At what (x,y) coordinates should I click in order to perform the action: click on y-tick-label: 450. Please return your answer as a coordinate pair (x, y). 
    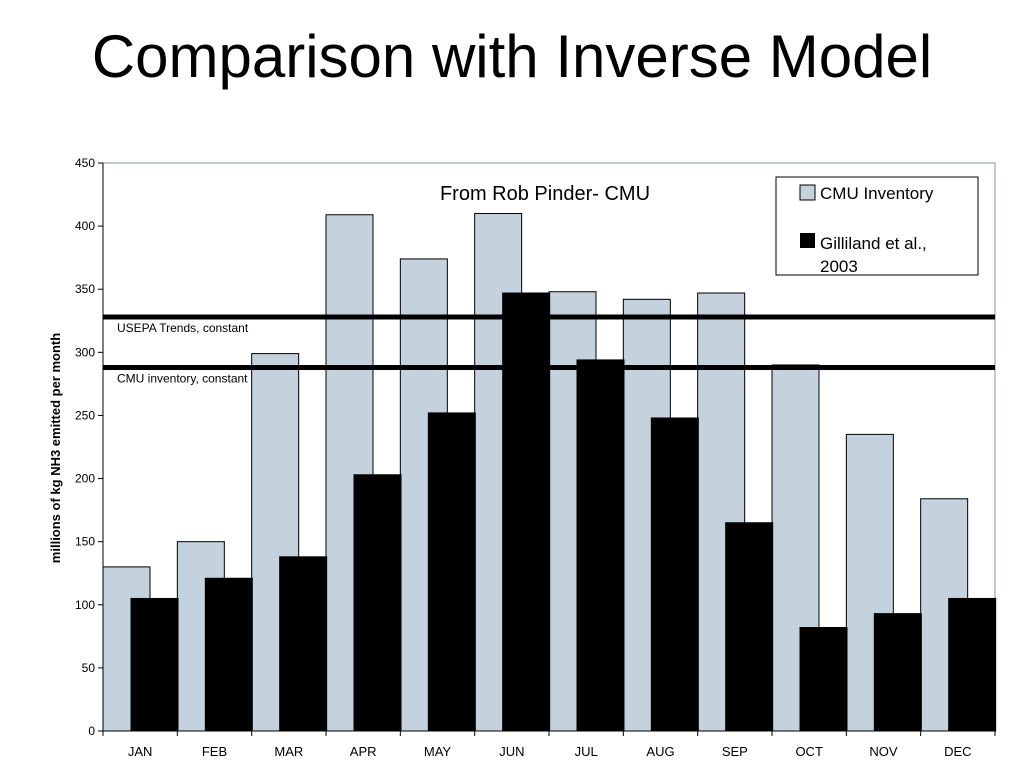
    Looking at the image, I should click on (85, 163).